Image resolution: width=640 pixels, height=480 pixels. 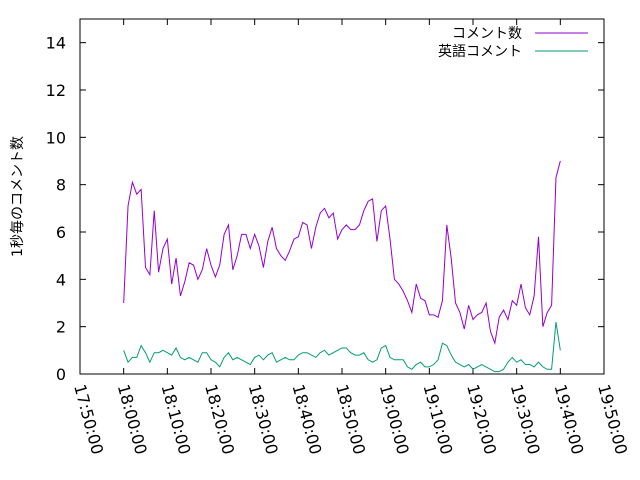 I want to click on y-tick-label: 0, so click(x=61, y=374).